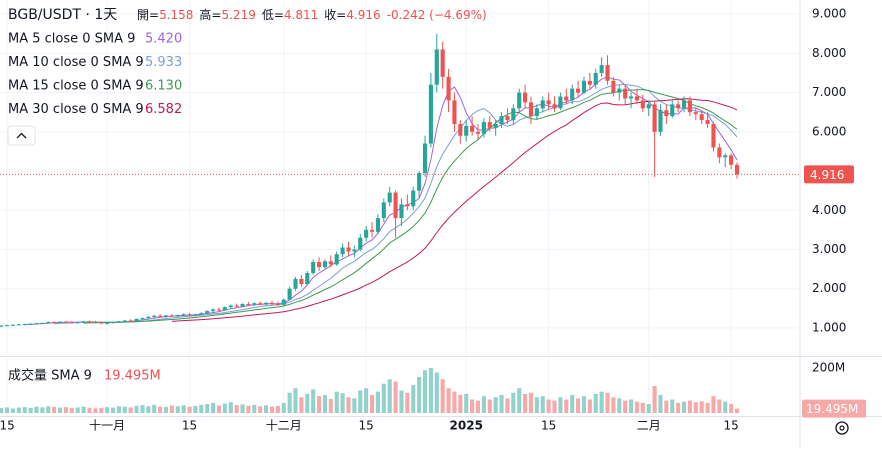 The height and width of the screenshot is (452, 882). Describe the element at coordinates (163, 109) in the screenshot. I see `ma-legend-value: 6.582` at that location.